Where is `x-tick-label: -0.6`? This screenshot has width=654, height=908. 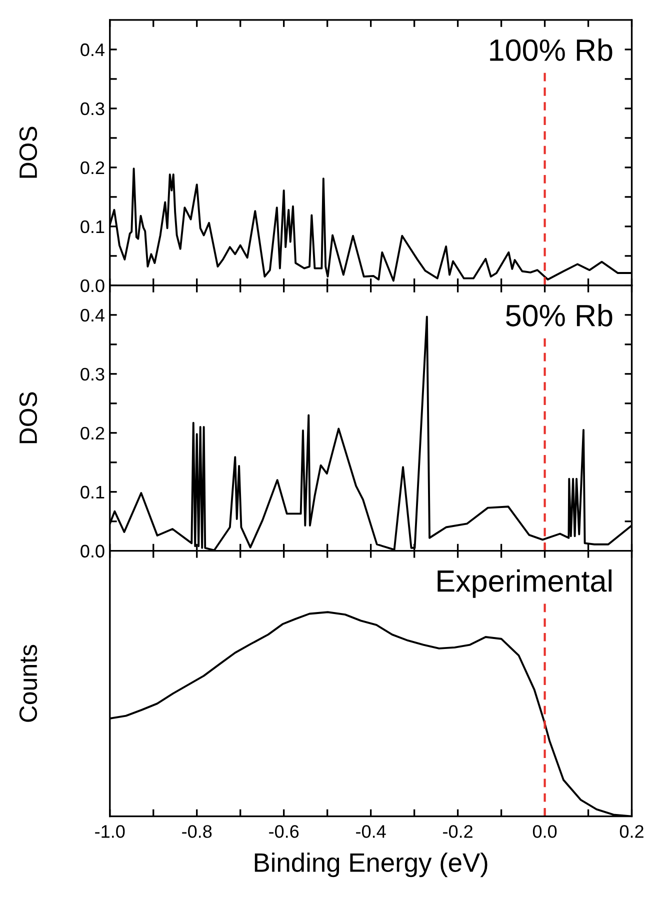 x-tick-label: -0.6 is located at coordinates (284, 831).